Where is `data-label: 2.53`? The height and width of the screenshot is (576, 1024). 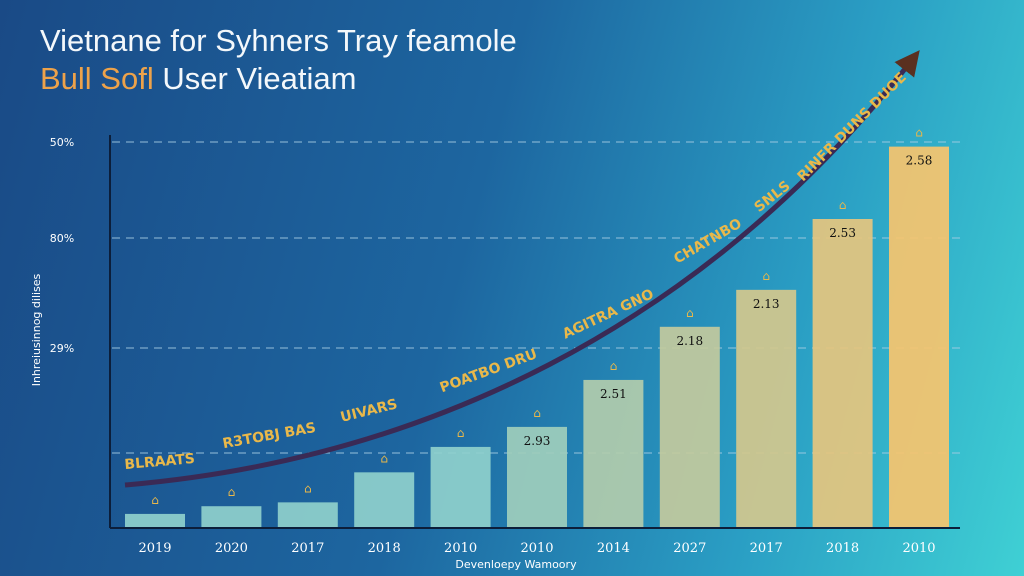
data-label: 2.53 is located at coordinates (842, 233).